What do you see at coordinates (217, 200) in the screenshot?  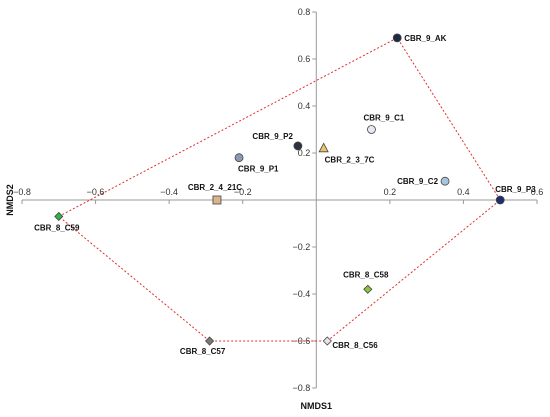 I see `point-cbr-2-4-21c` at bounding box center [217, 200].